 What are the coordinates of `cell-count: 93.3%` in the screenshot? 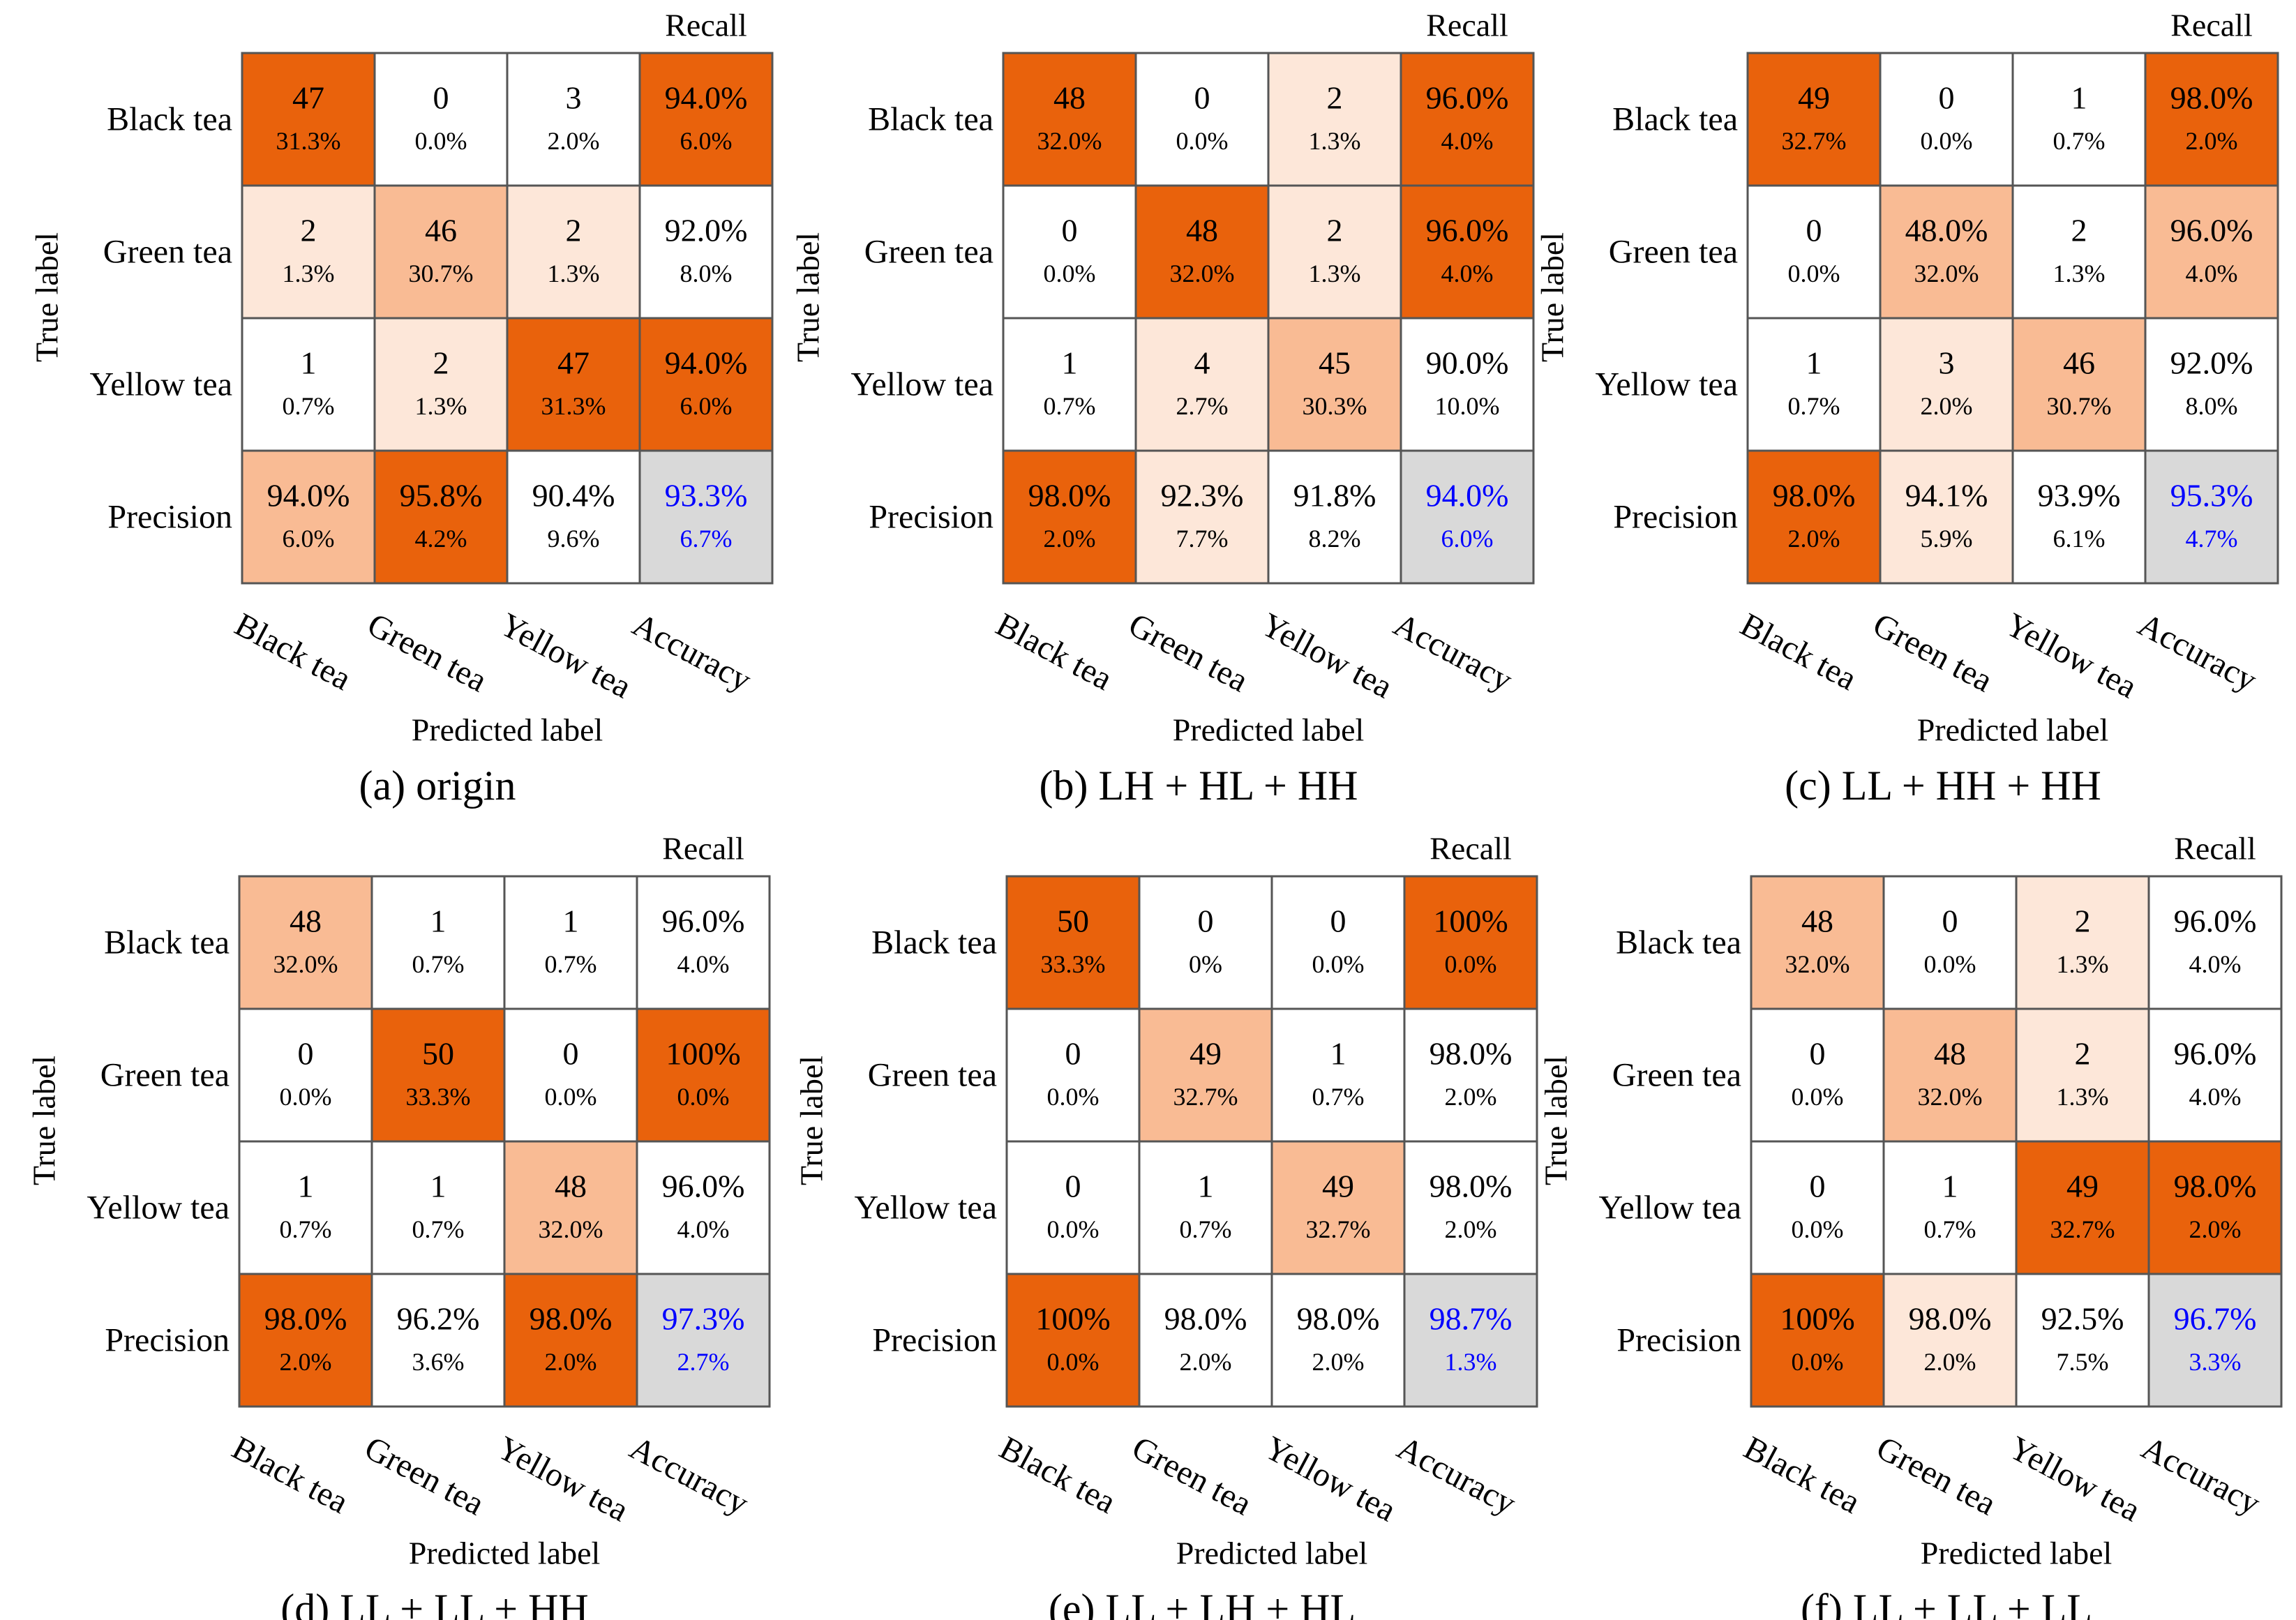 It's located at (706, 496).